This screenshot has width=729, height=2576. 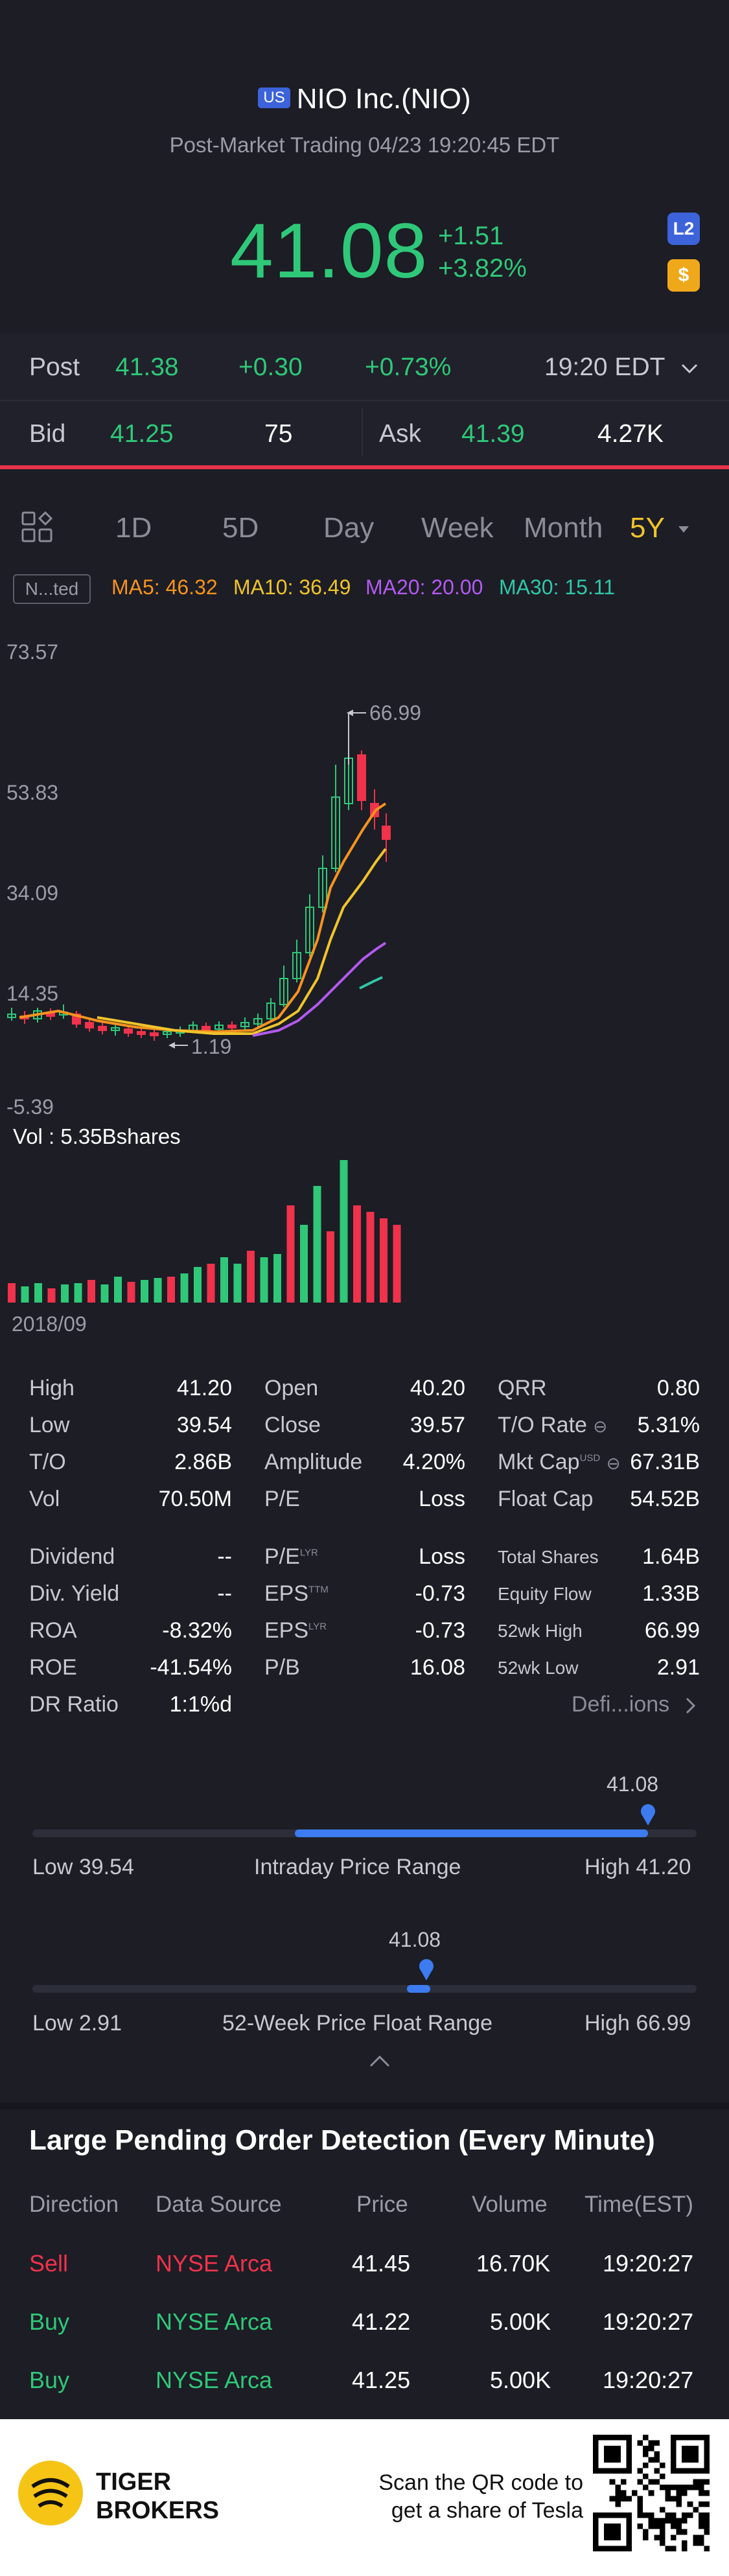 I want to click on low-marker-label: 1.19, so click(x=211, y=1046).